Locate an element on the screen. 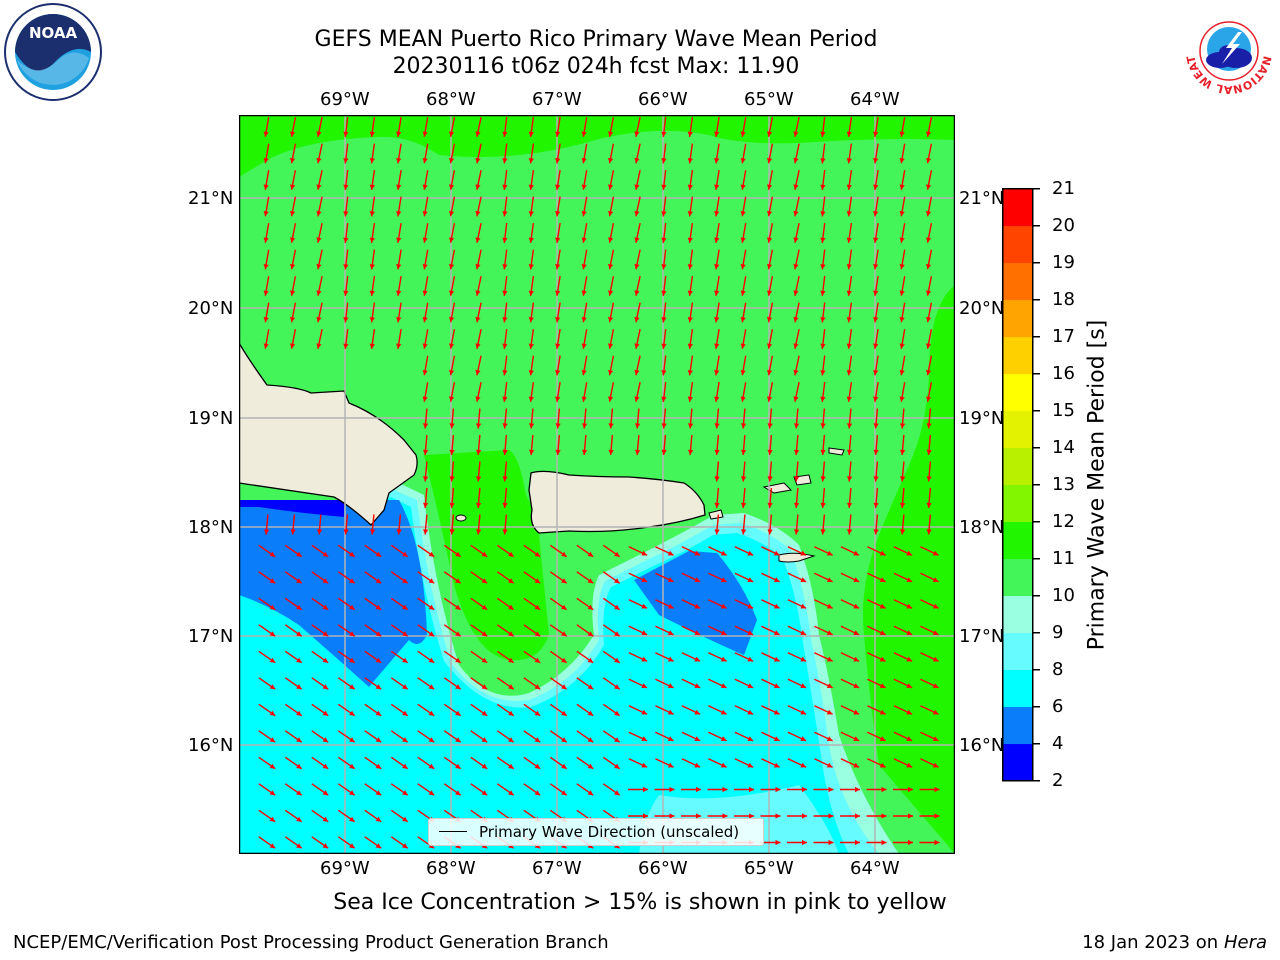 The height and width of the screenshot is (960, 1280). lon-tick-top: 65°W is located at coordinates (769, 99).